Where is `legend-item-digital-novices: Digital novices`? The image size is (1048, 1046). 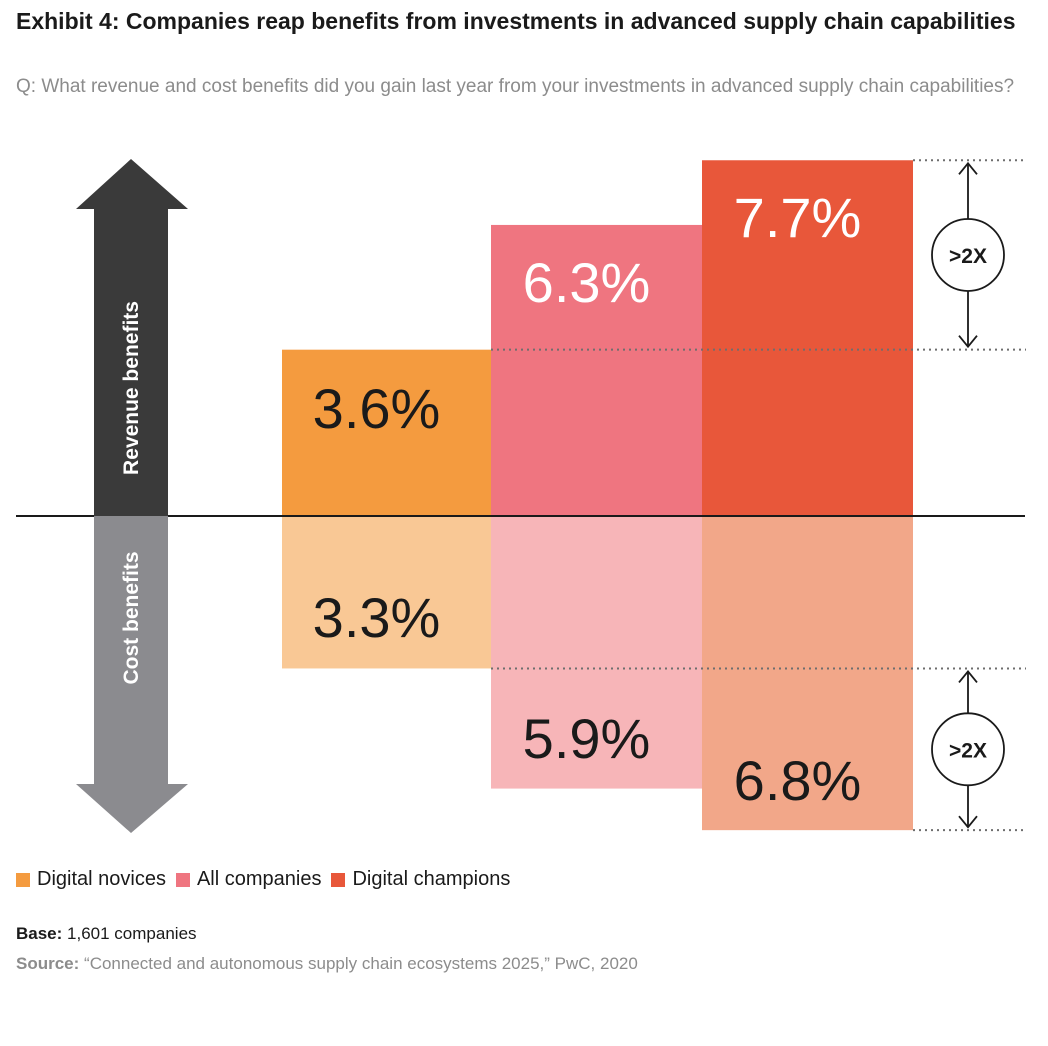 legend-item-digital-novices: Digital novices is located at coordinates (91, 879).